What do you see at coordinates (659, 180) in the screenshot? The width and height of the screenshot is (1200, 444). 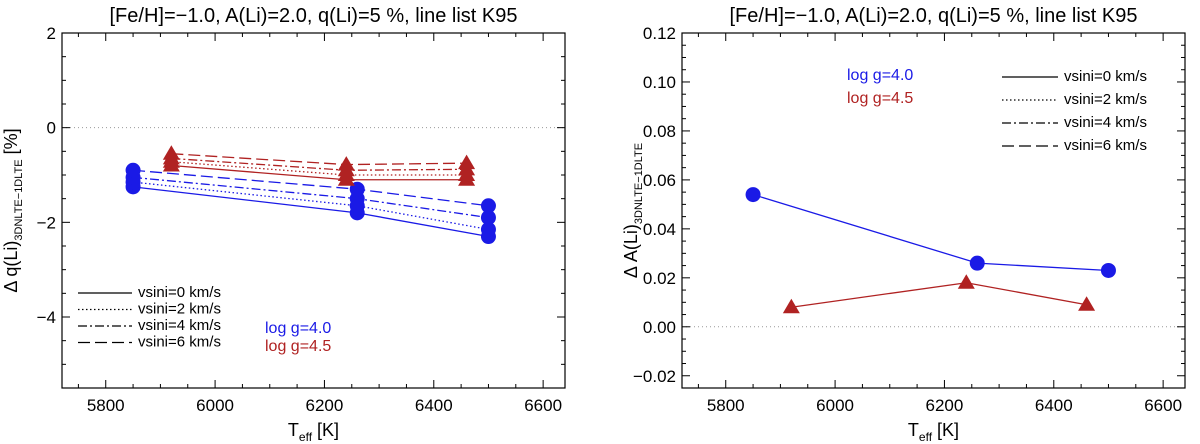 I see `y-tick-label: 0.06` at bounding box center [659, 180].